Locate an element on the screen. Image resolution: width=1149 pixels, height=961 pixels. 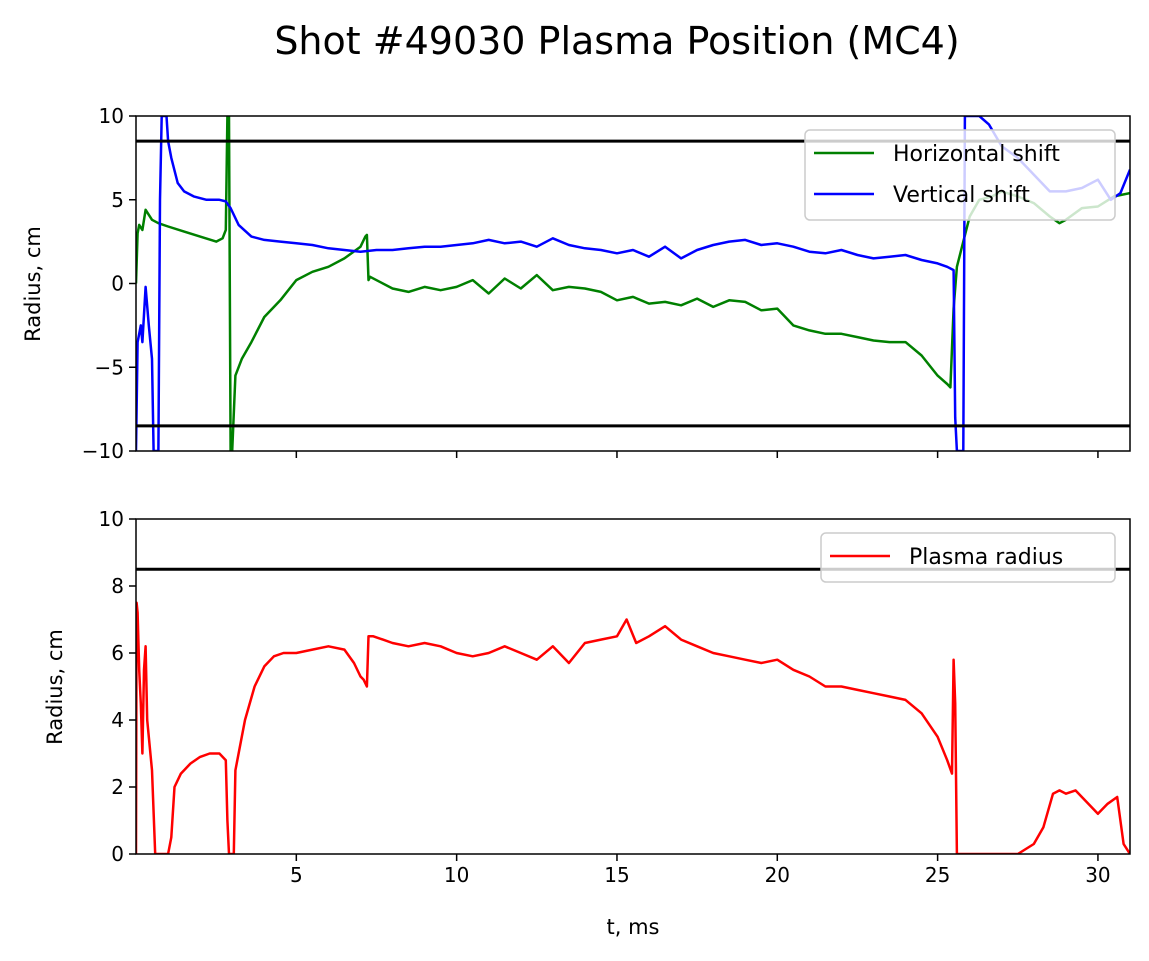
shift-legend-box is located at coordinates (960, 175).